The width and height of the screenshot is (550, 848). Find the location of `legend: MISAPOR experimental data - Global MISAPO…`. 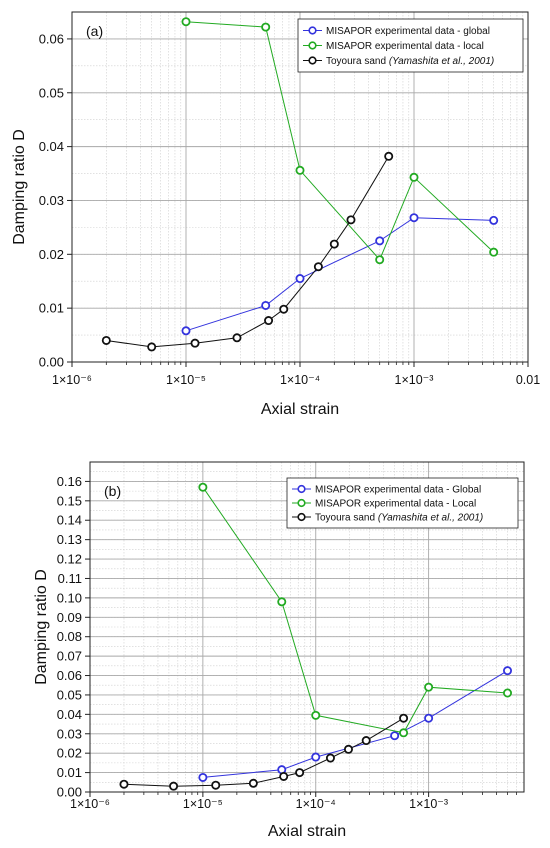

legend: MISAPOR experimental data - Global MISAPO… is located at coordinates (402, 503).